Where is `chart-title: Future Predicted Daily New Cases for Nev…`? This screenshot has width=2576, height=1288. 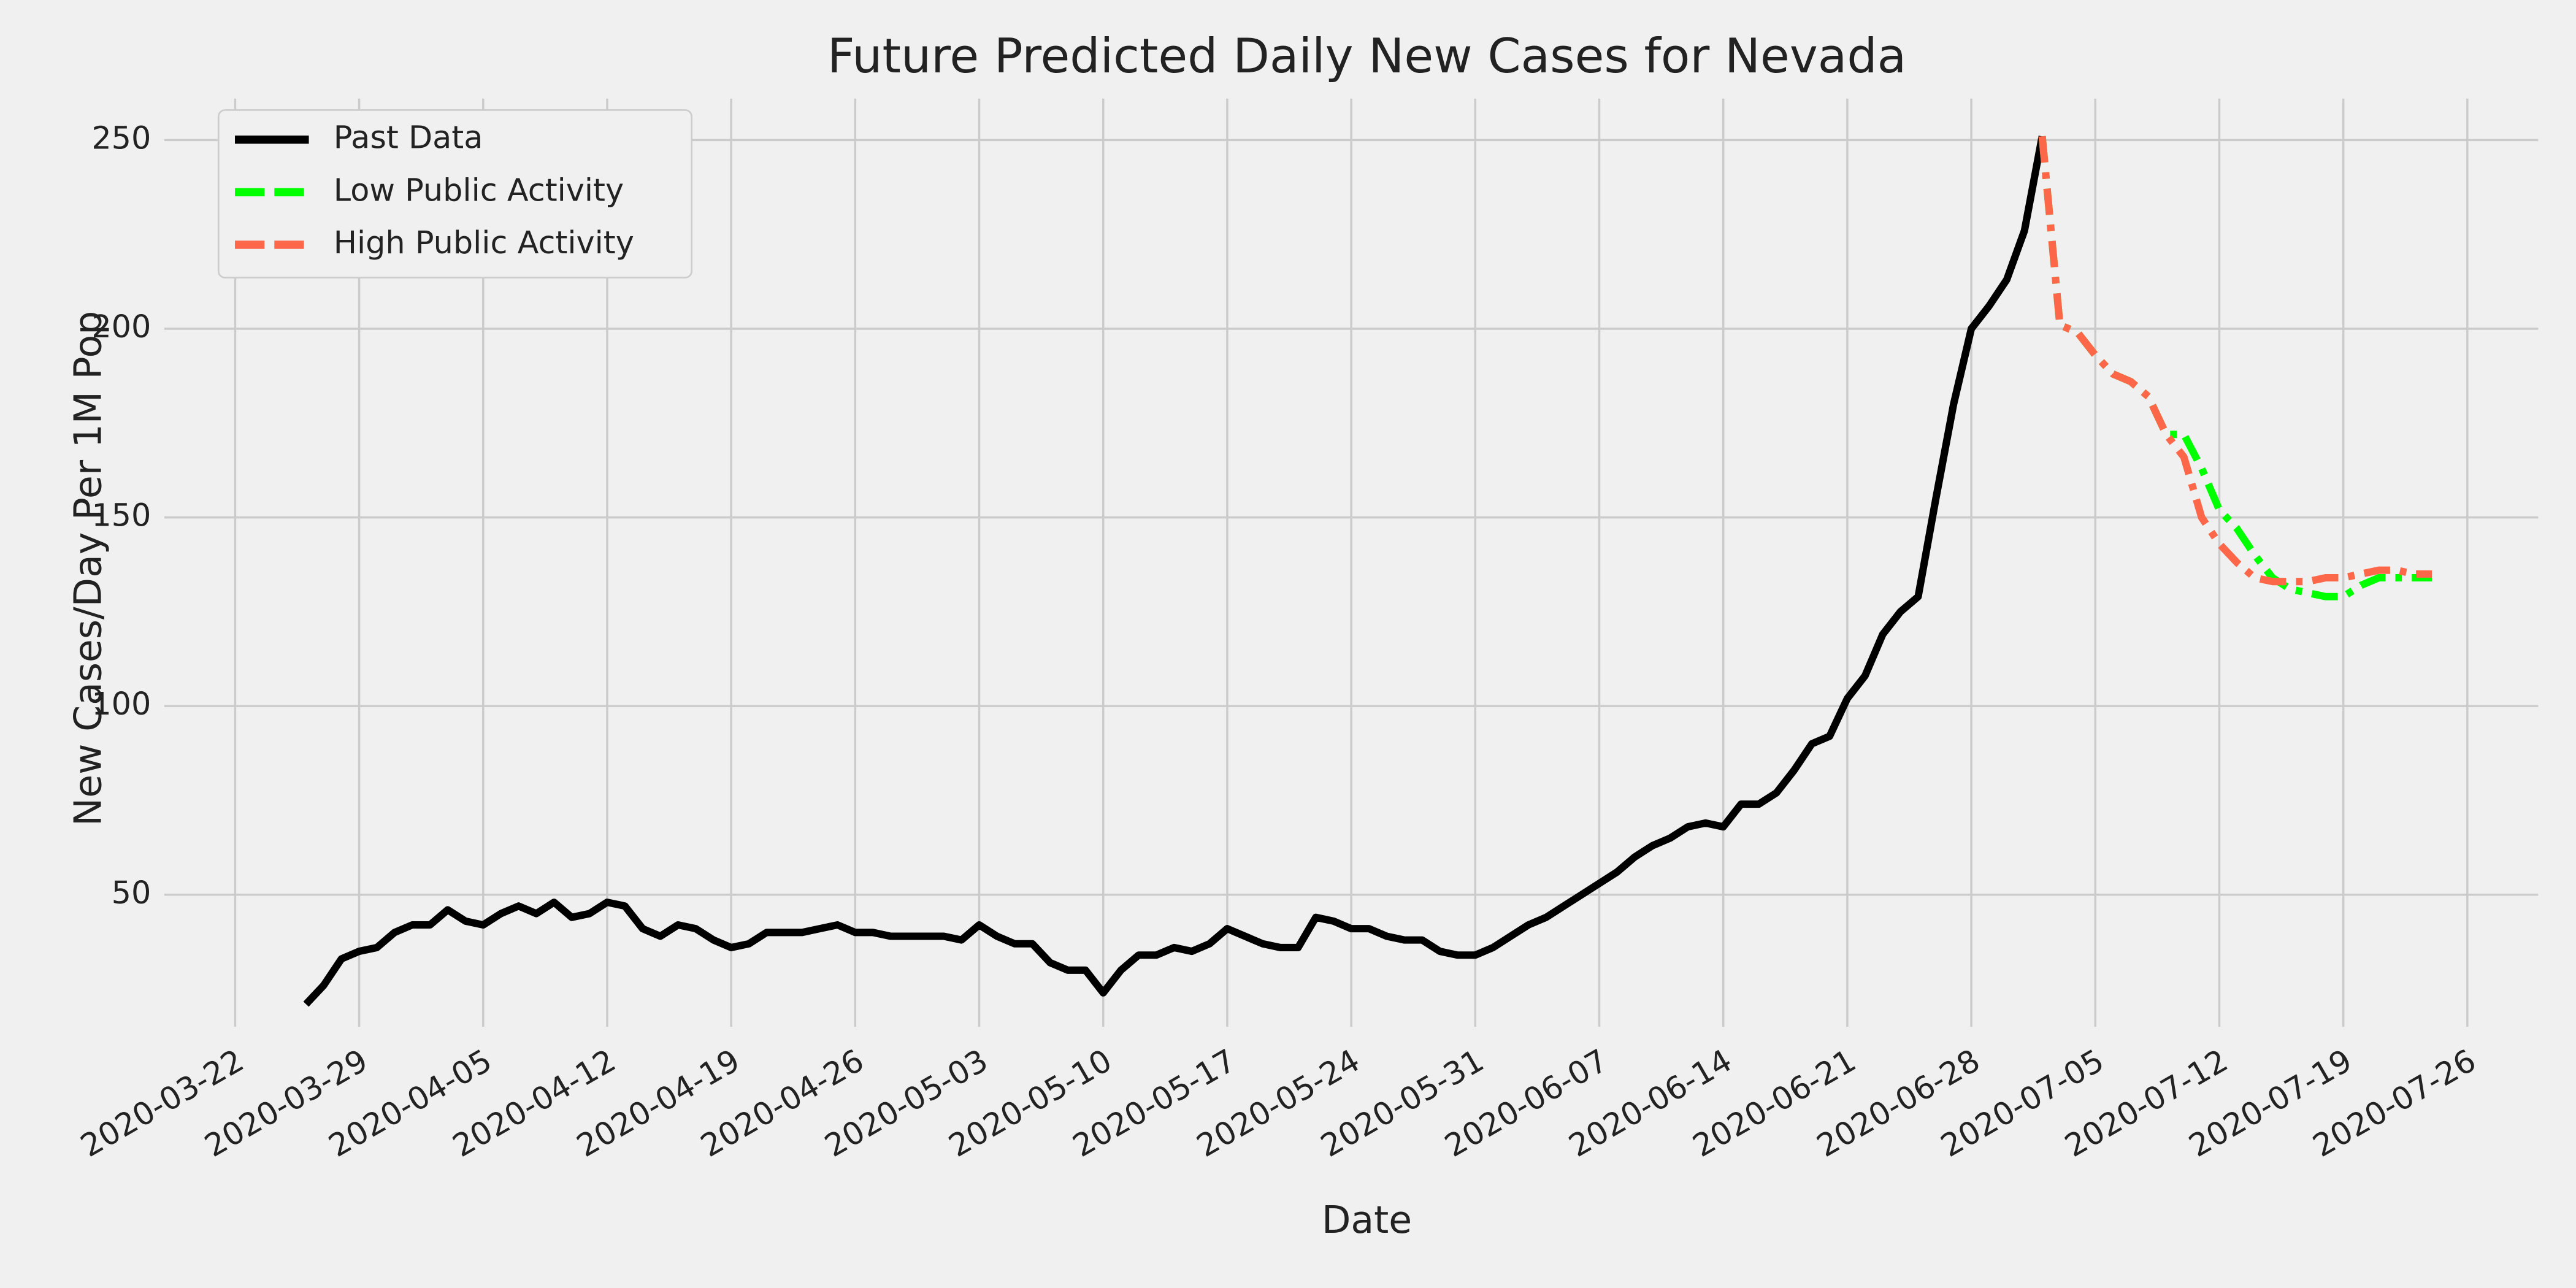
chart-title: Future Predicted Daily New Cases for Nev… is located at coordinates (1366, 56).